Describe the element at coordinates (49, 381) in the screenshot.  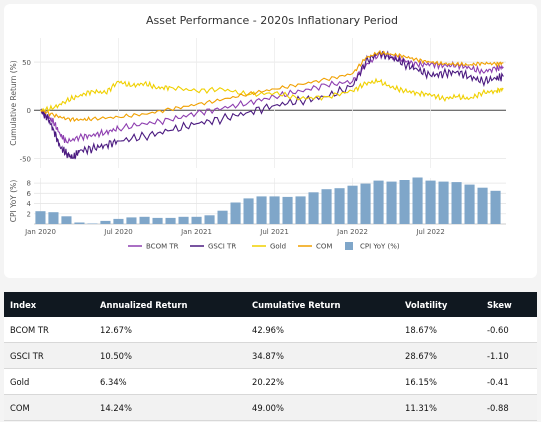
I see `cell-index: Gold` at that location.